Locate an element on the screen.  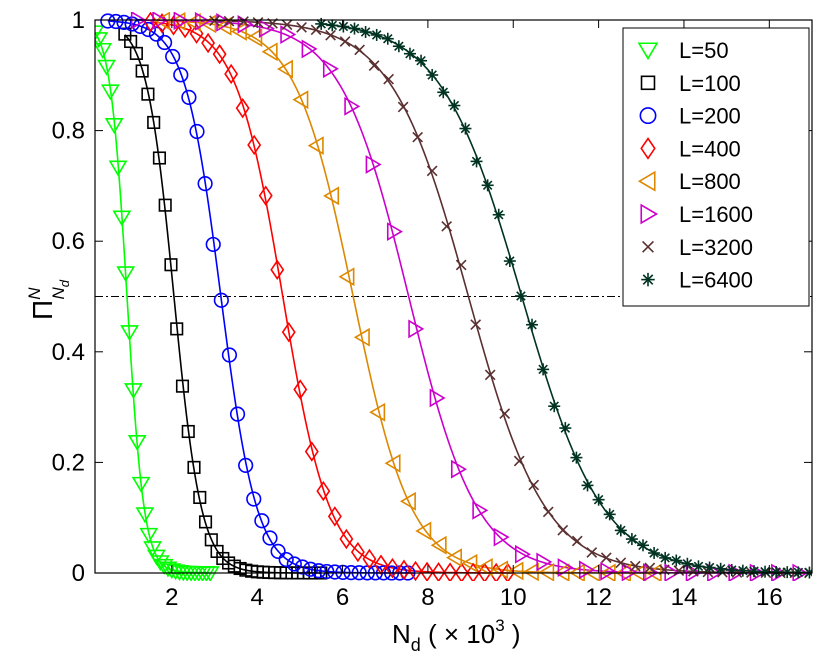
legend-marker-triangle-left is located at coordinates (646, 181).